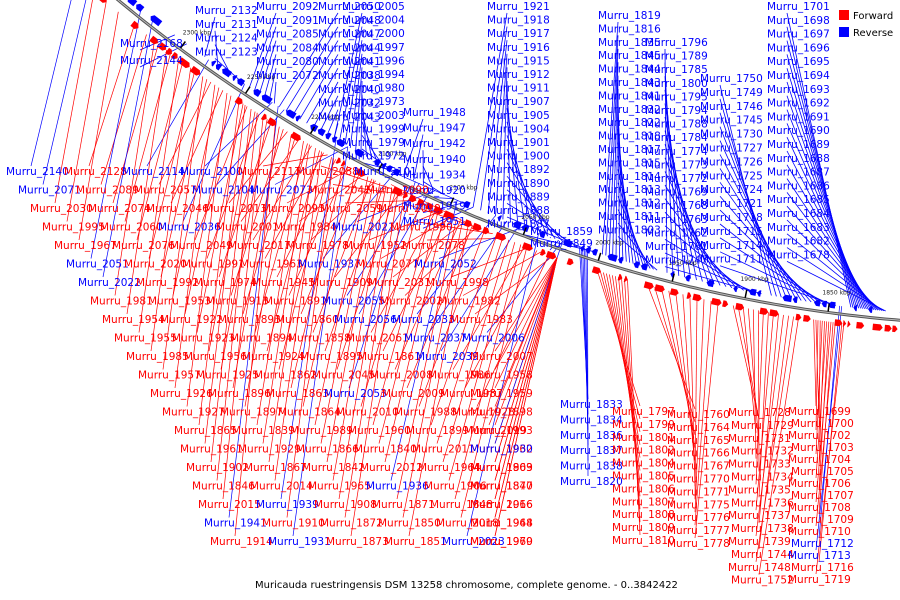 This screenshot has height=600, width=900. I want to click on gene-label: Murru_2168, so click(151, 44).